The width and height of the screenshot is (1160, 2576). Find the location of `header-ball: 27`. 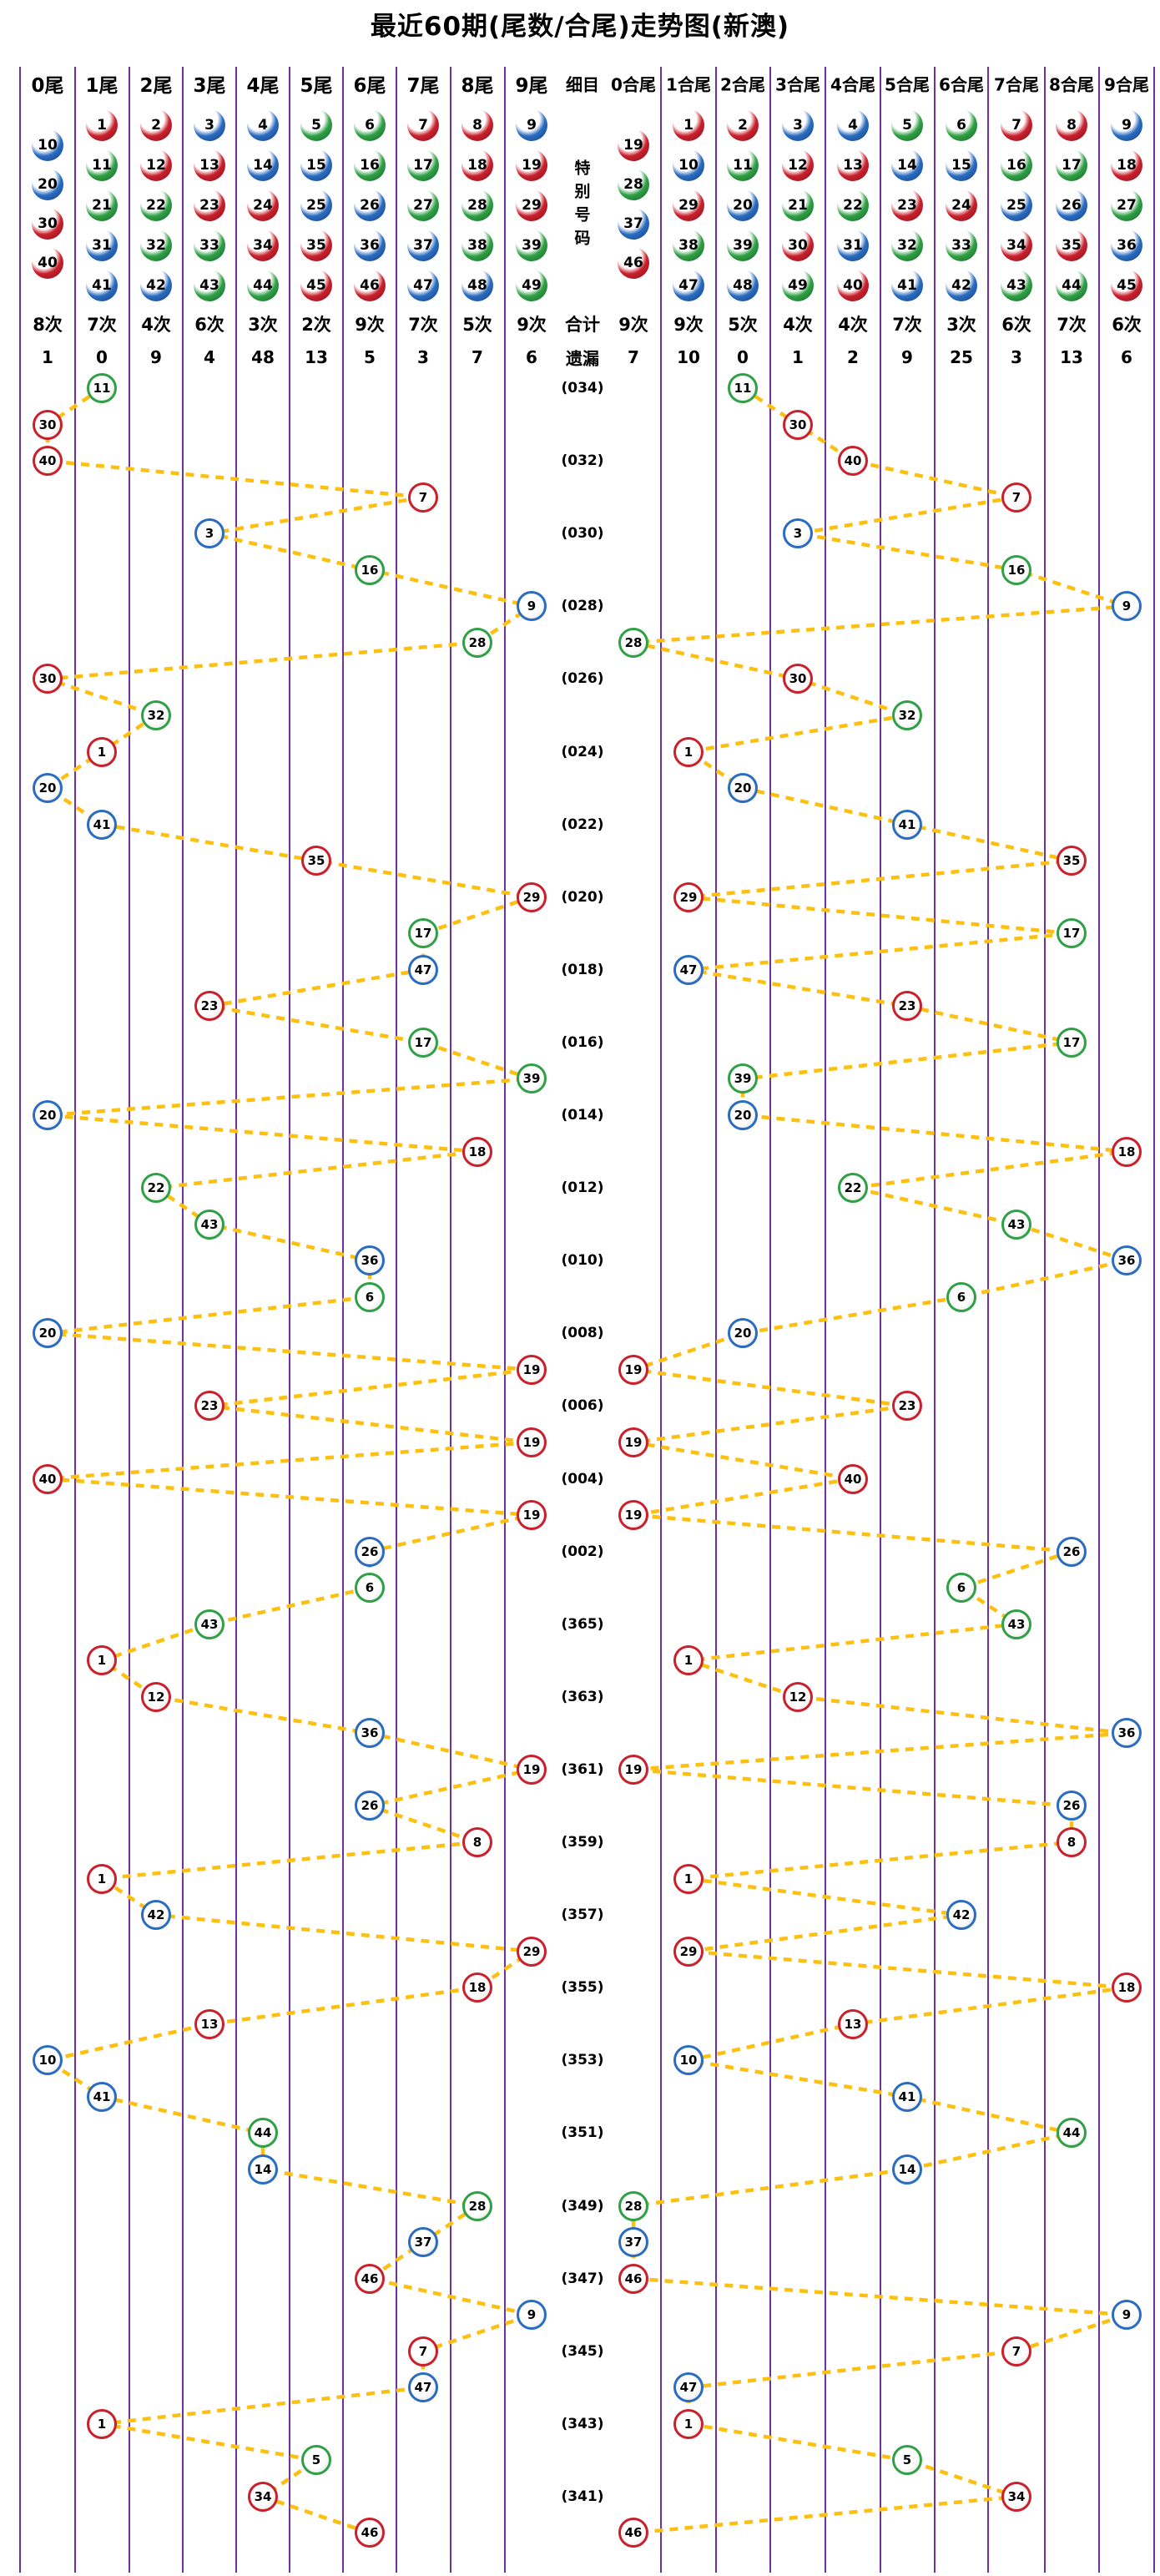

header-ball: 27 is located at coordinates (423, 205).